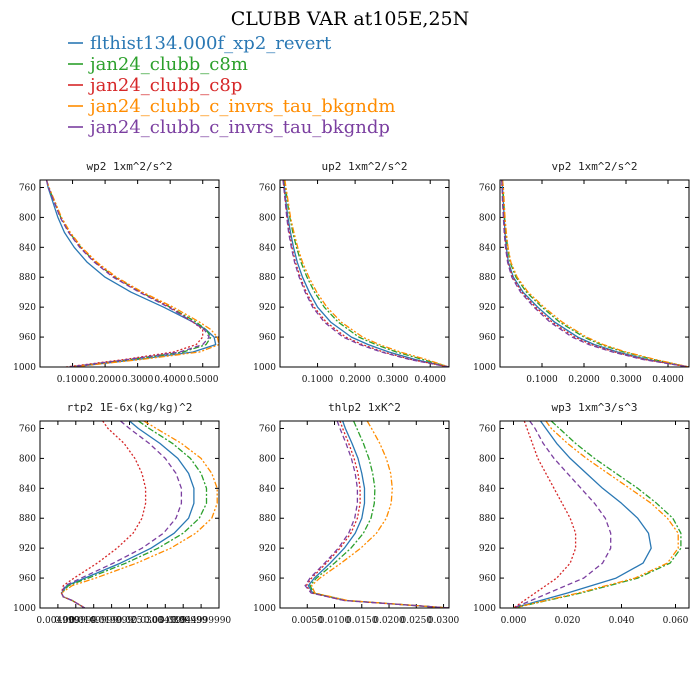 The height and width of the screenshot is (700, 700). Describe the element at coordinates (168, 64) in the screenshot. I see `legend-label: jan24_clubb_c8m` at that location.